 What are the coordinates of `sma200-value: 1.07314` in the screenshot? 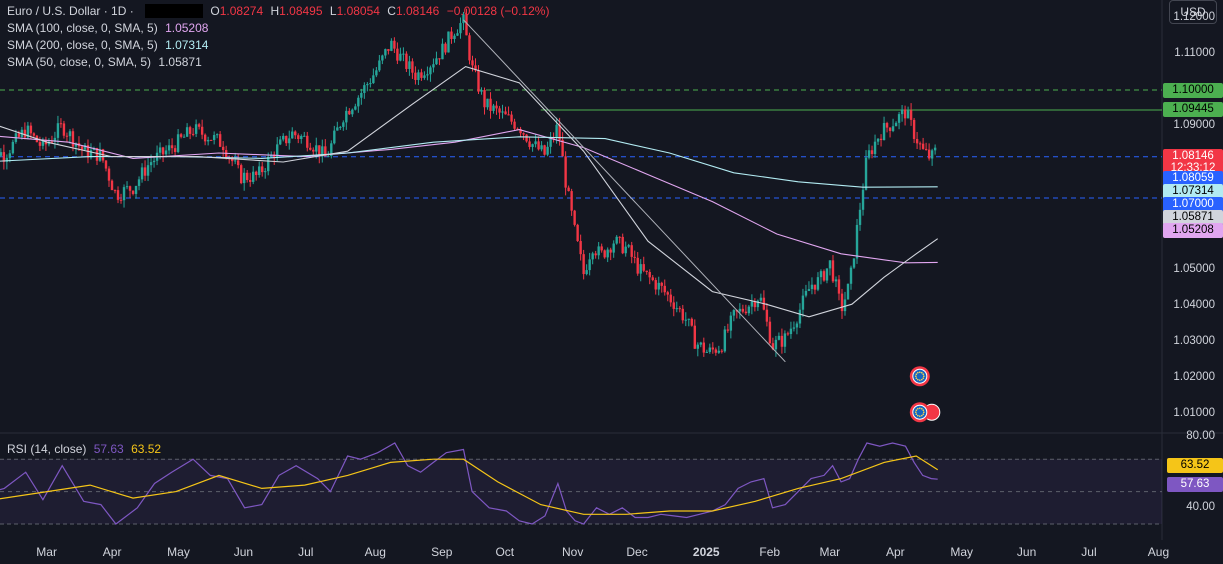 It's located at (187, 45).